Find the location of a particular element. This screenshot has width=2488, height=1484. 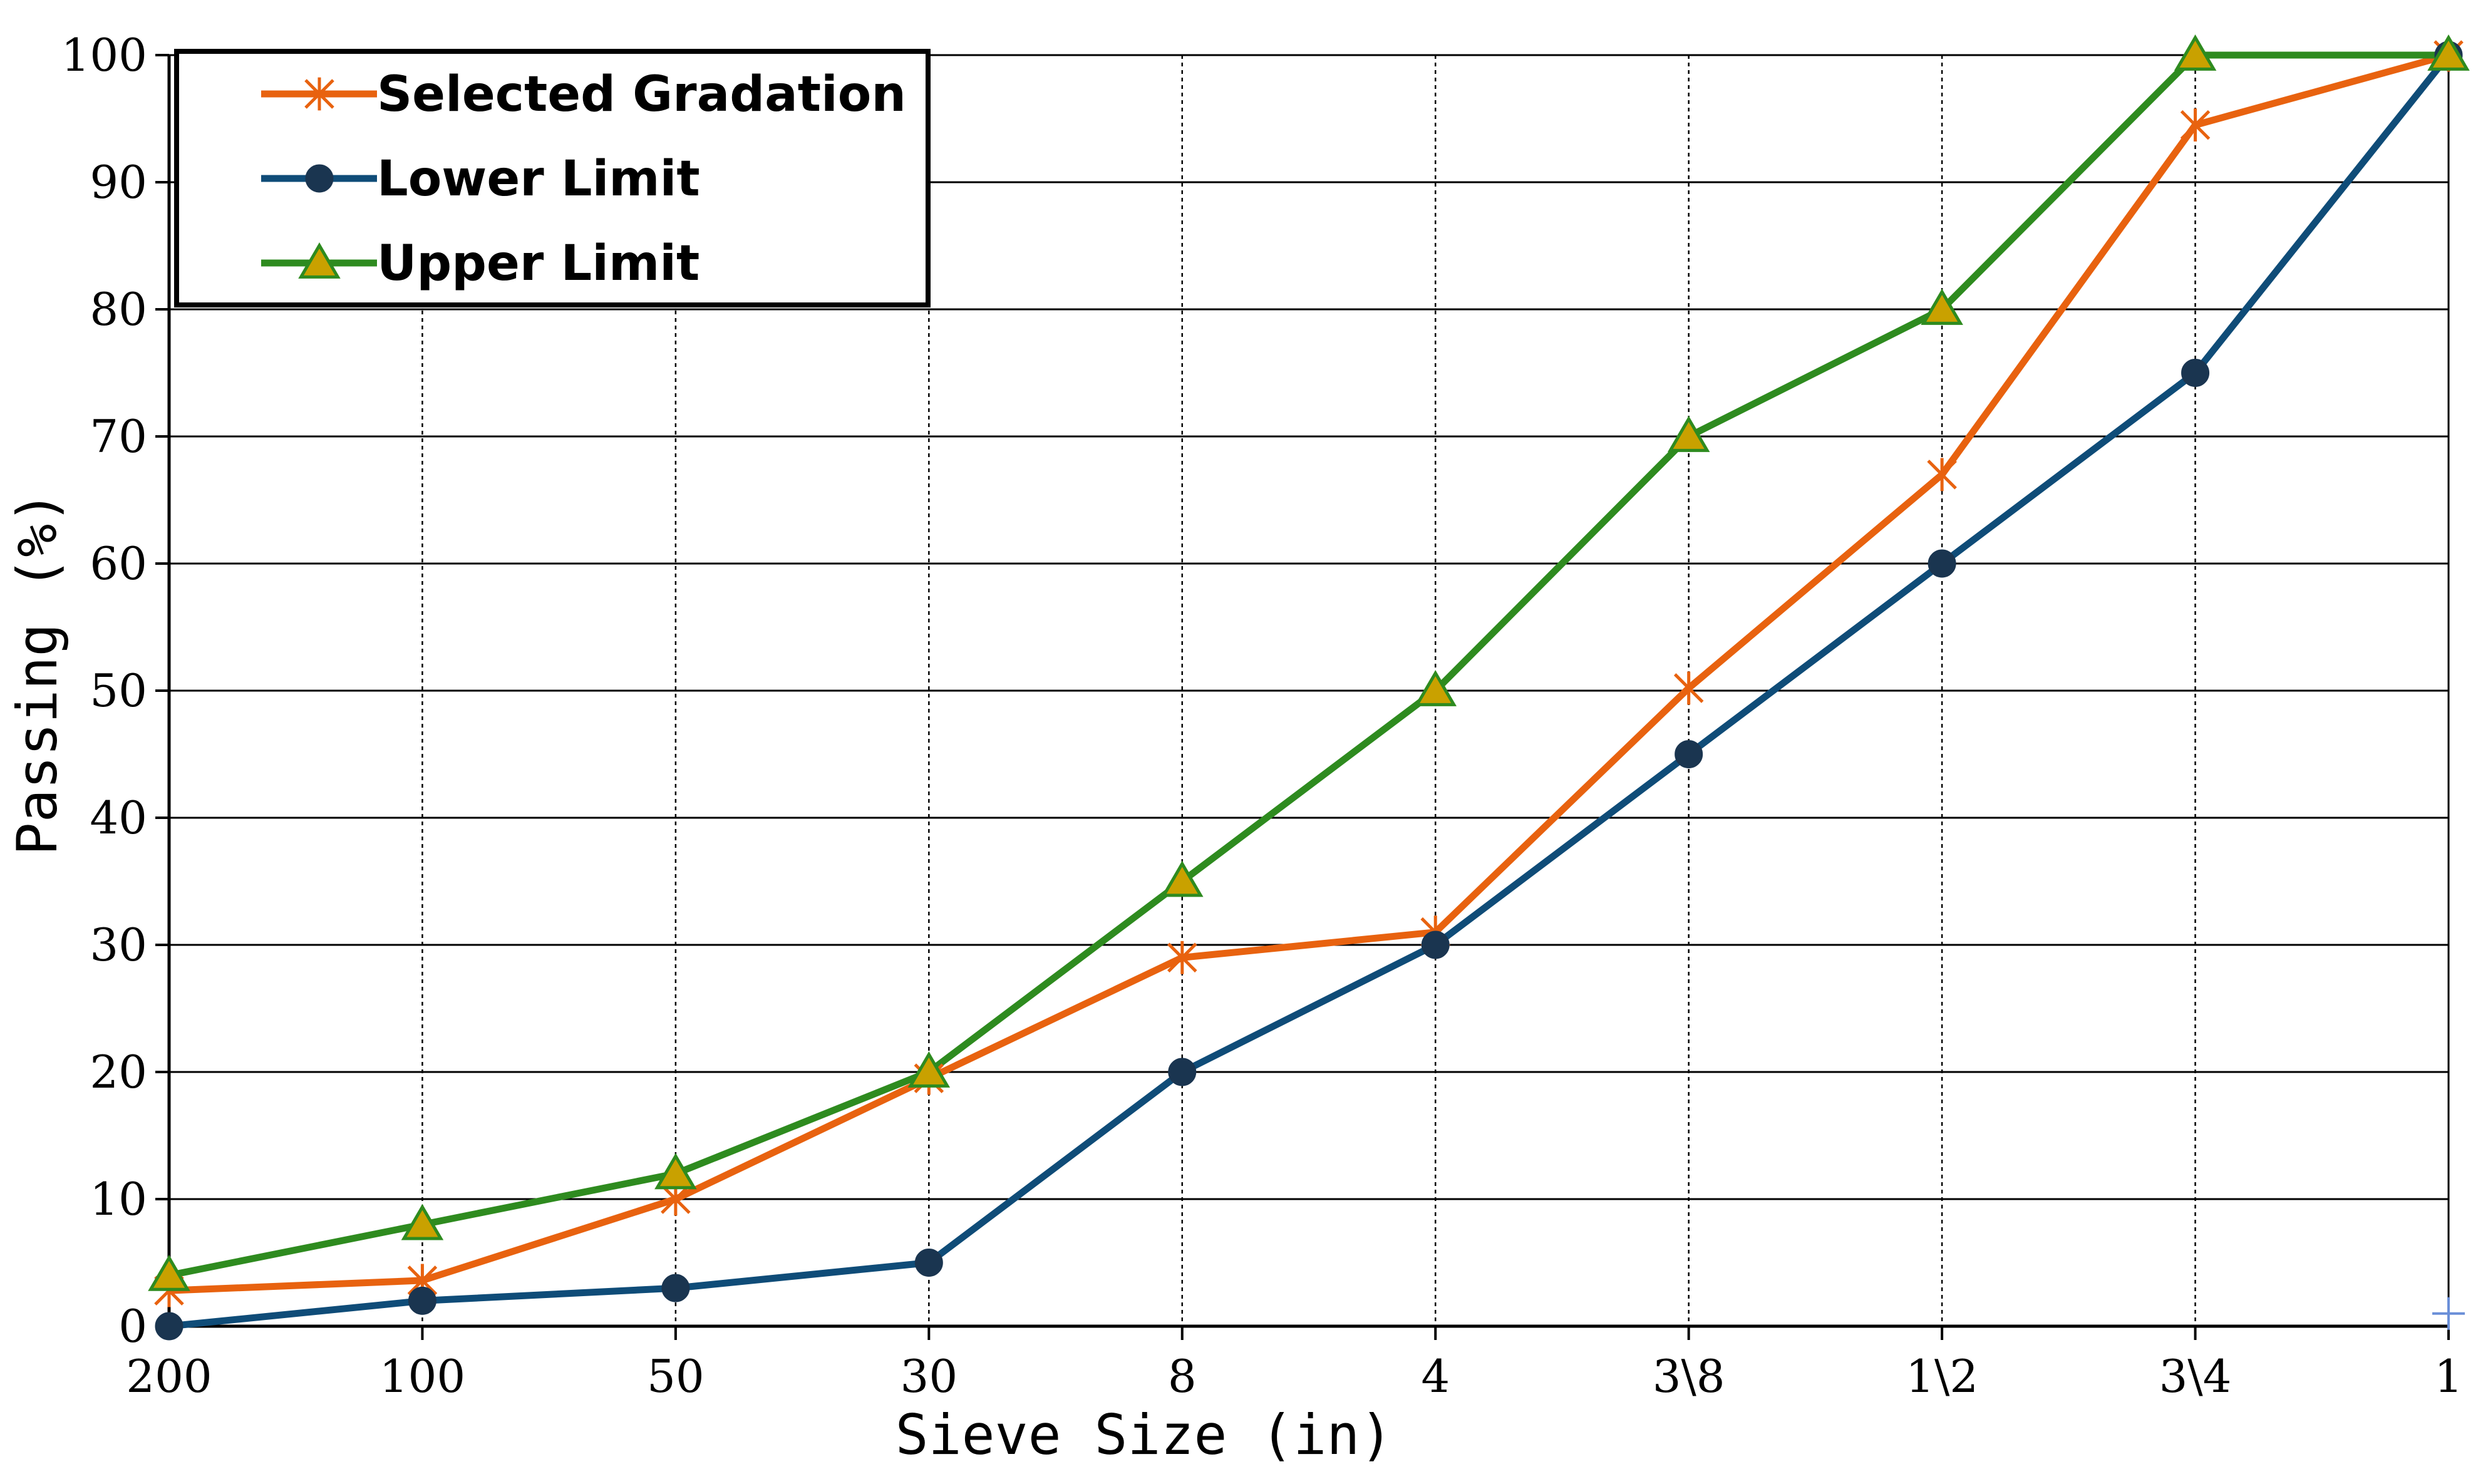

legend: Selected Gradation Lower Limit Upper Limit is located at coordinates (552, 178).